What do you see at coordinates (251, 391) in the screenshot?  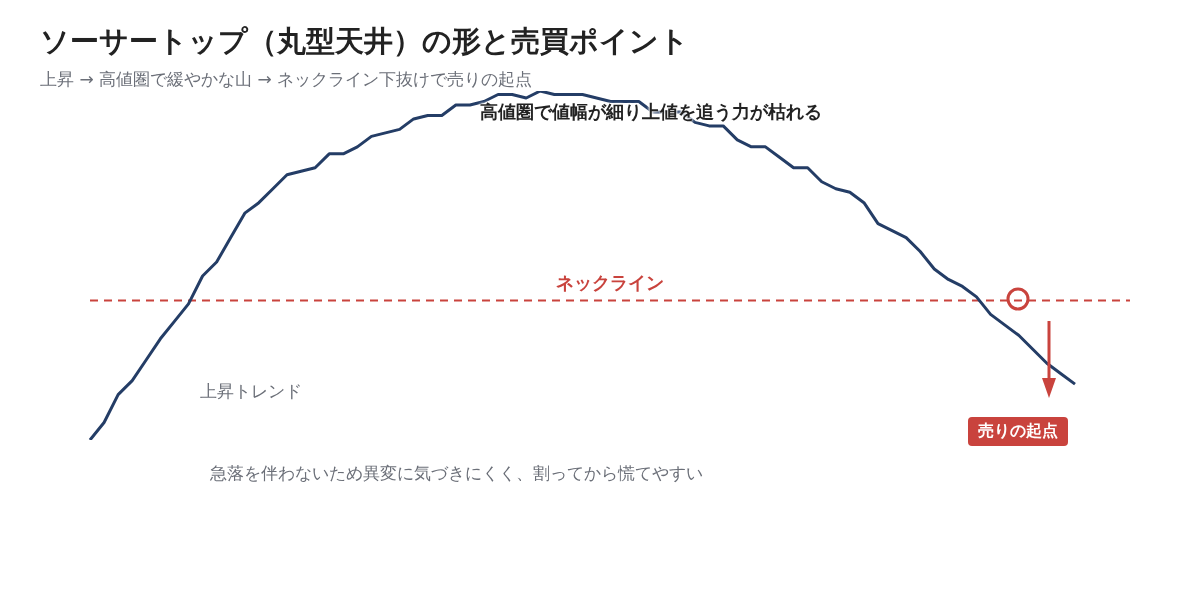 I see `annotation: 上昇トレンド` at bounding box center [251, 391].